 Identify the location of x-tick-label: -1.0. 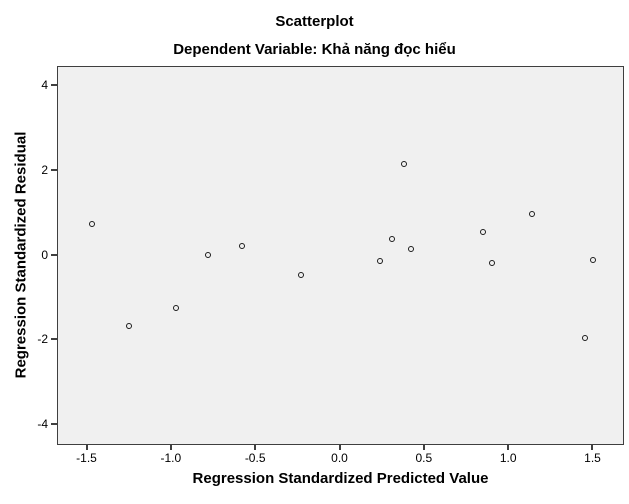
(171, 458).